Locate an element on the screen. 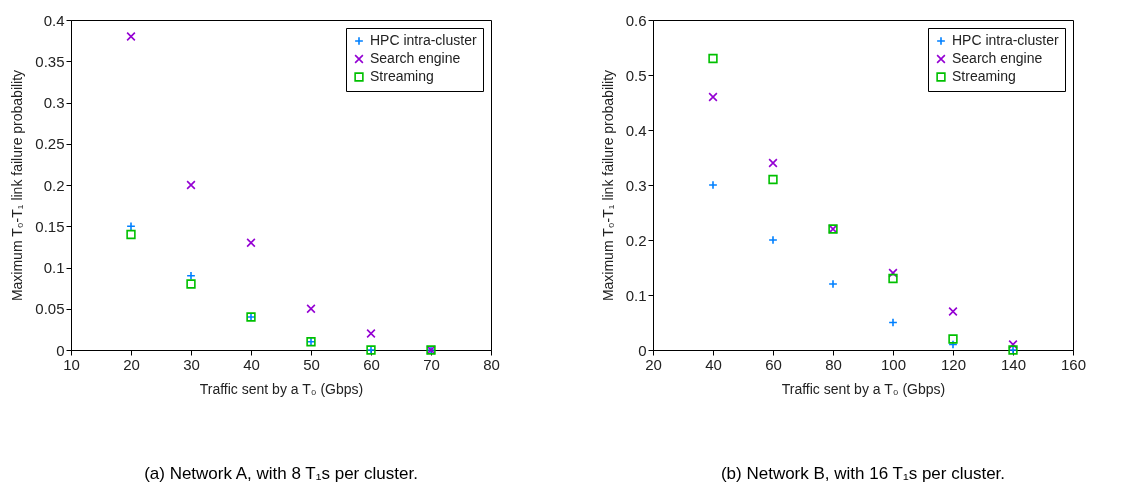 This screenshot has width=1142, height=497. text: (a) Network A, with 8 T₁s per cluster. is located at coordinates (281, 473).